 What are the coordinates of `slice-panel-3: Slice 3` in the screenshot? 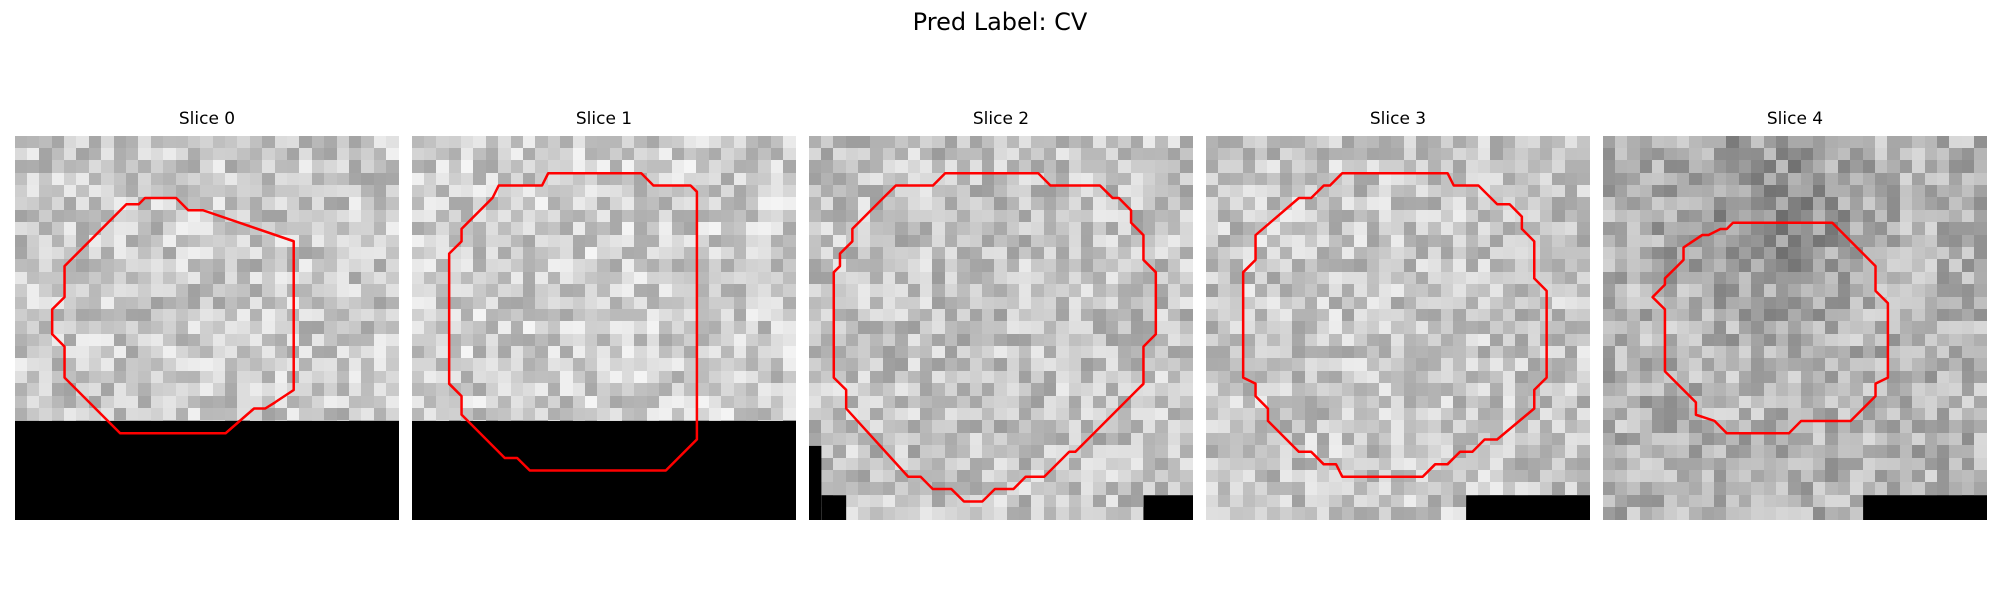 It's located at (1398, 314).